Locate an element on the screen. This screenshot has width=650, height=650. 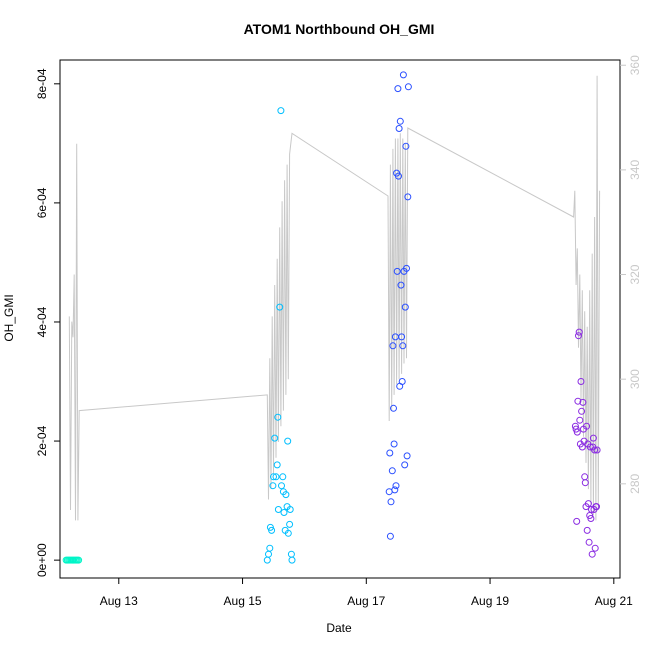
y-axis-label: OH_GMI is located at coordinates (9, 317).